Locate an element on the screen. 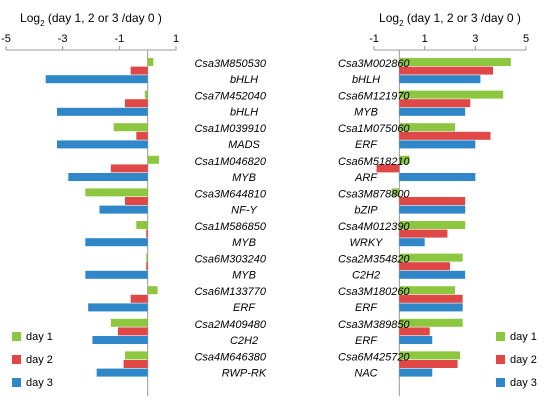 This screenshot has height=411, width=550. bar-day3-Csa4M646380 is located at coordinates (122, 372).